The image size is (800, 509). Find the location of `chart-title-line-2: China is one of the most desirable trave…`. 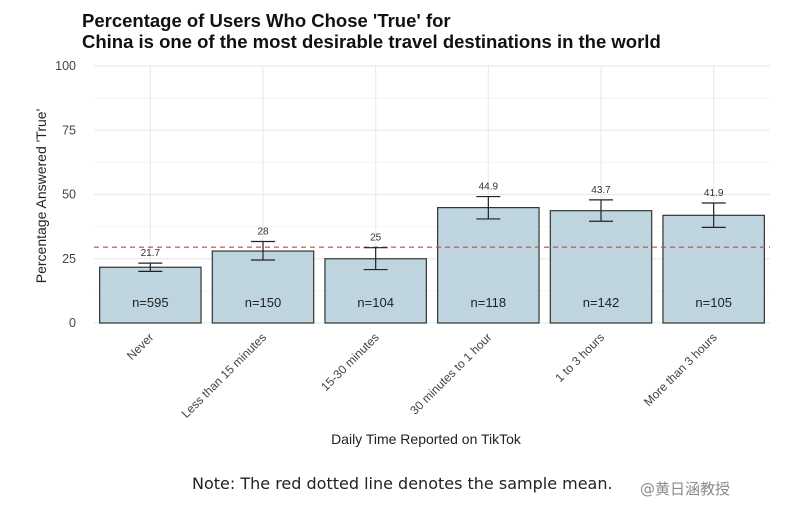

chart-title-line-2: China is one of the most desirable trave… is located at coordinates (371, 41).